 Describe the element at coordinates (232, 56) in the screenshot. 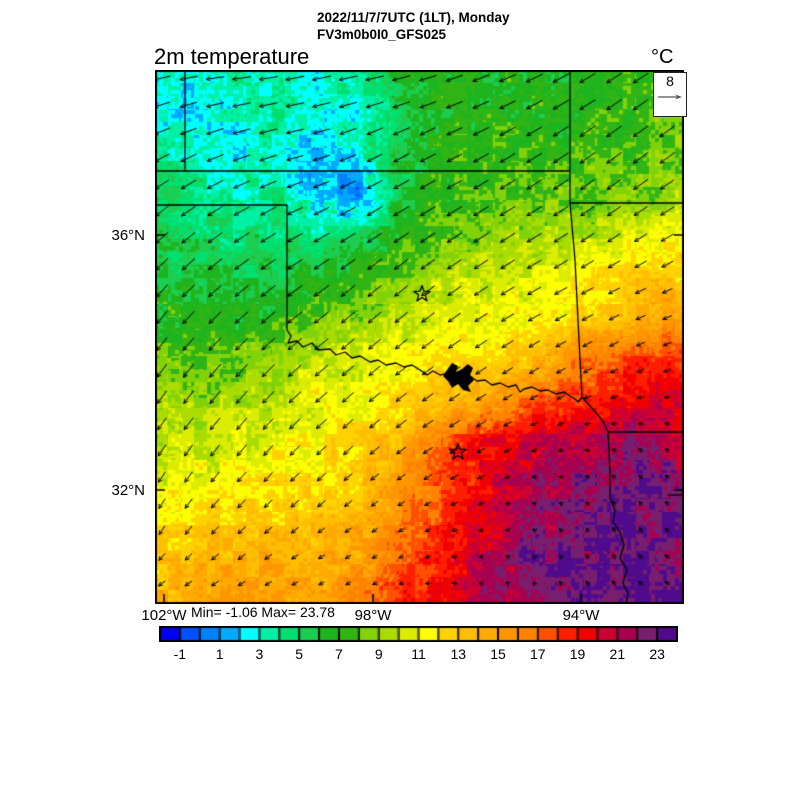

I see `map-title: 2m temperature` at that location.